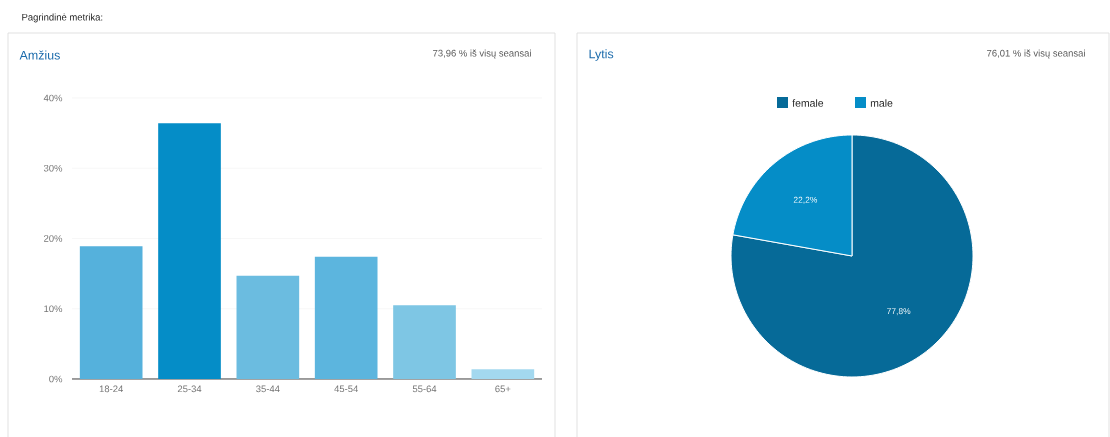 The width and height of the screenshot is (1110, 437). I want to click on text: Pagrindinė metrika:, so click(62, 18).